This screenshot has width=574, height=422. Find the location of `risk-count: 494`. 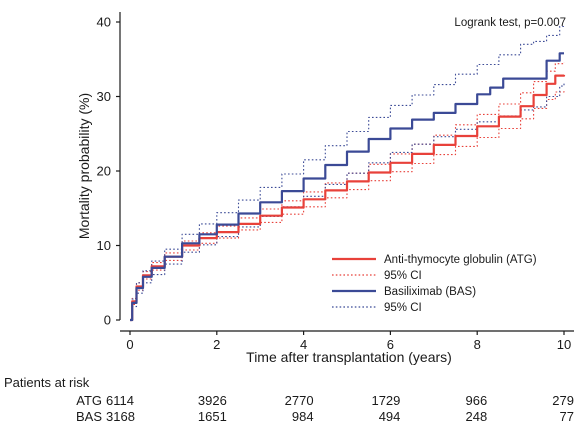

risk-count: 494 is located at coordinates (390, 415).